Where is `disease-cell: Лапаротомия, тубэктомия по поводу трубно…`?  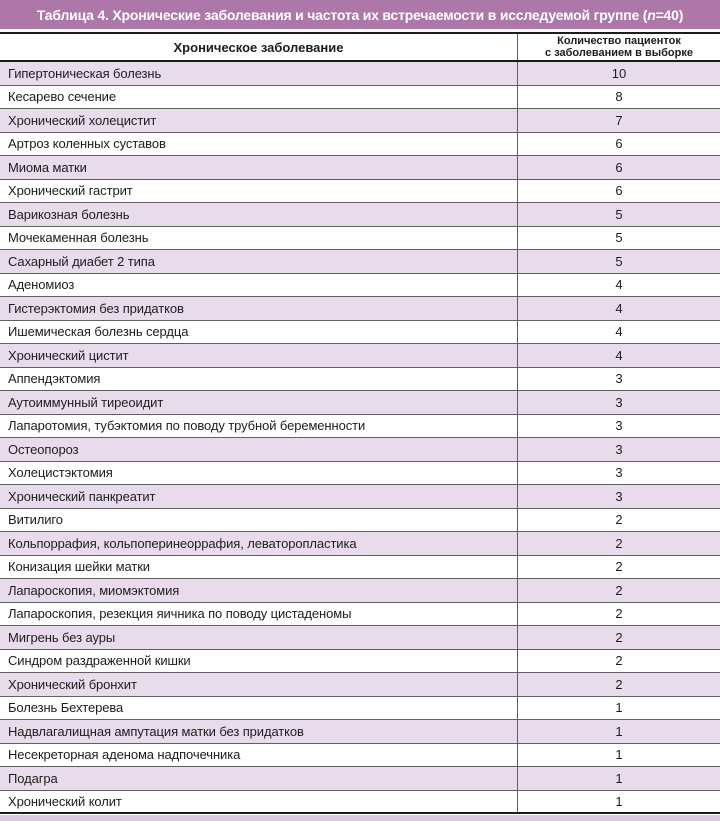
disease-cell: Лапаротомия, тубэктомия по поводу трубно… is located at coordinates (187, 426).